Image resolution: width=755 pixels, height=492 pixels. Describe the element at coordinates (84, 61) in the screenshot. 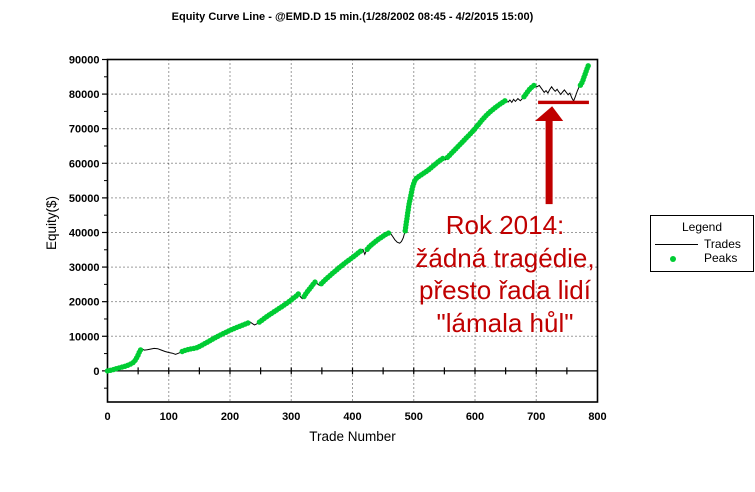

I see `y-tick-label: 90000` at that location.